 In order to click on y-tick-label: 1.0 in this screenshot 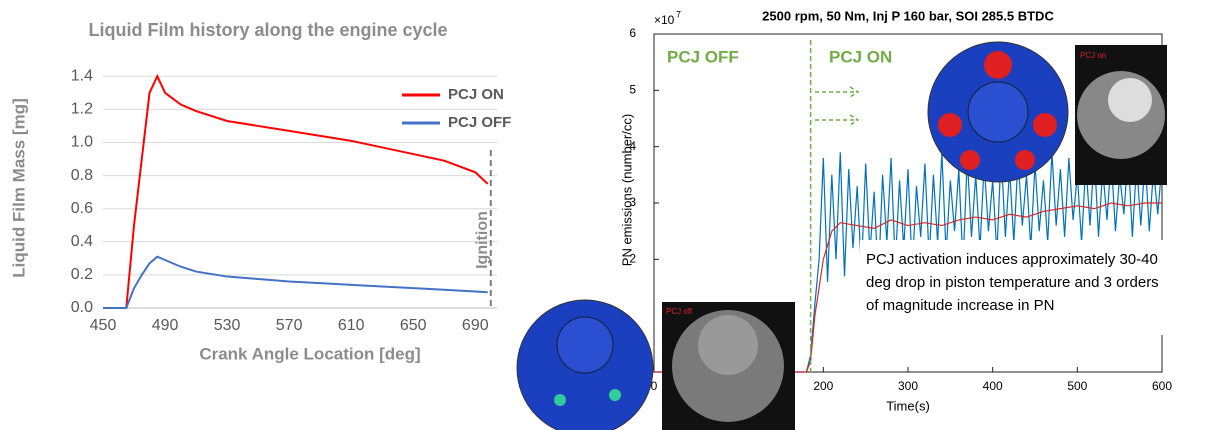, I will do `click(82, 142)`.